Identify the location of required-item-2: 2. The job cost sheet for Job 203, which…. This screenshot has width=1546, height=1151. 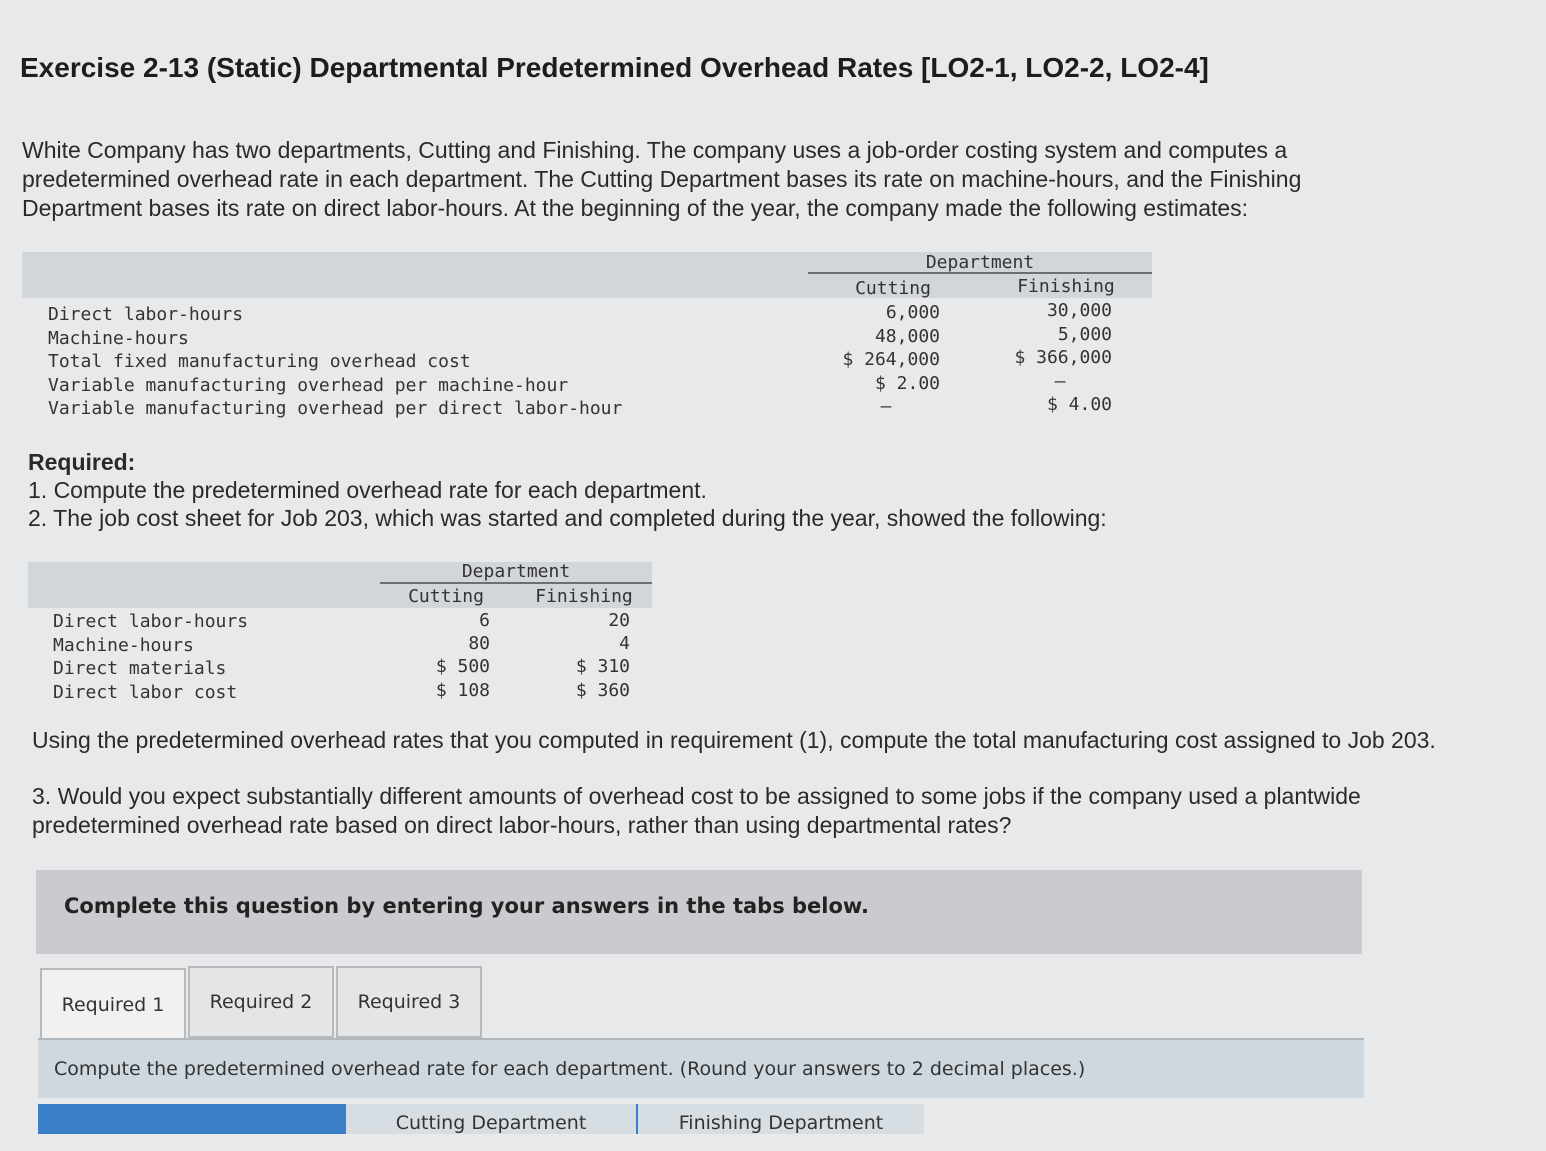
(567, 518).